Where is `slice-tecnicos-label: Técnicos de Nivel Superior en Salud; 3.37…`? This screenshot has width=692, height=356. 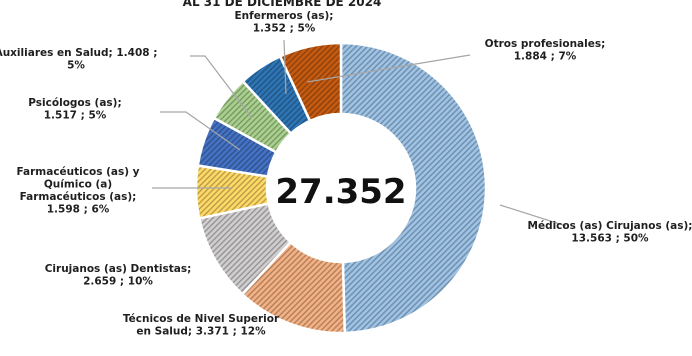 slice-tecnicos-label: Técnicos de Nivel Superior en Salud; 3.37… is located at coordinates (201, 325).